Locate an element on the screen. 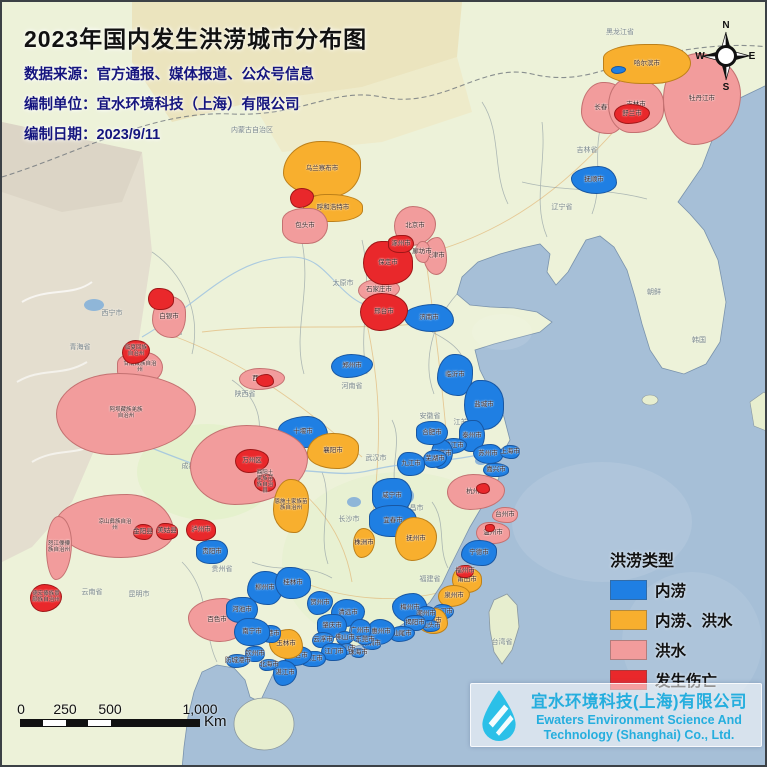 Image resolution: width=767 pixels, height=767 pixels. legend-label: 内涝 is located at coordinates (671, 591).